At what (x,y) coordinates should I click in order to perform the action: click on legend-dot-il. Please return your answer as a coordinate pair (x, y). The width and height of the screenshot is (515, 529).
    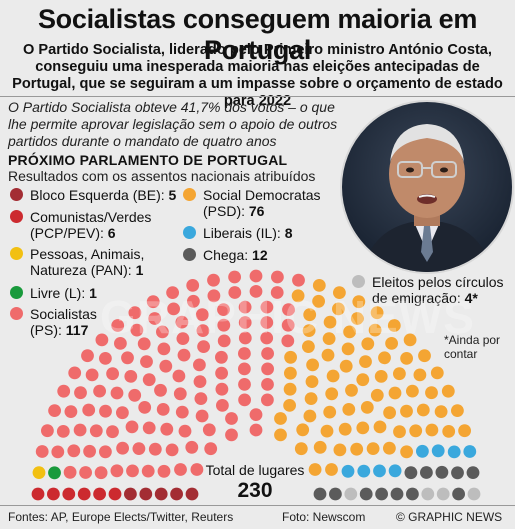
    Looking at the image, I should click on (189, 232).